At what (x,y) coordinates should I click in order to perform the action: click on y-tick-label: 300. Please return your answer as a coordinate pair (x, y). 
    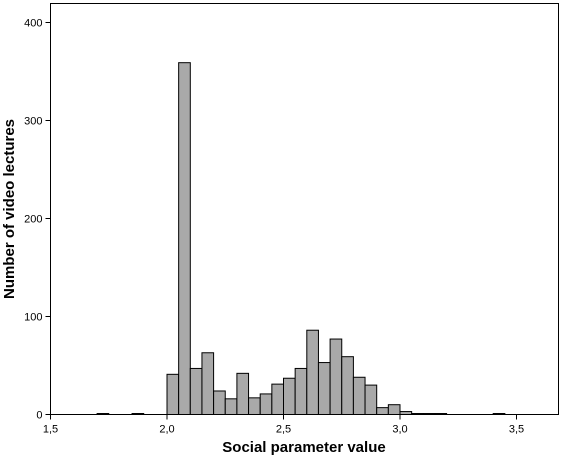
    Looking at the image, I should click on (33, 122).